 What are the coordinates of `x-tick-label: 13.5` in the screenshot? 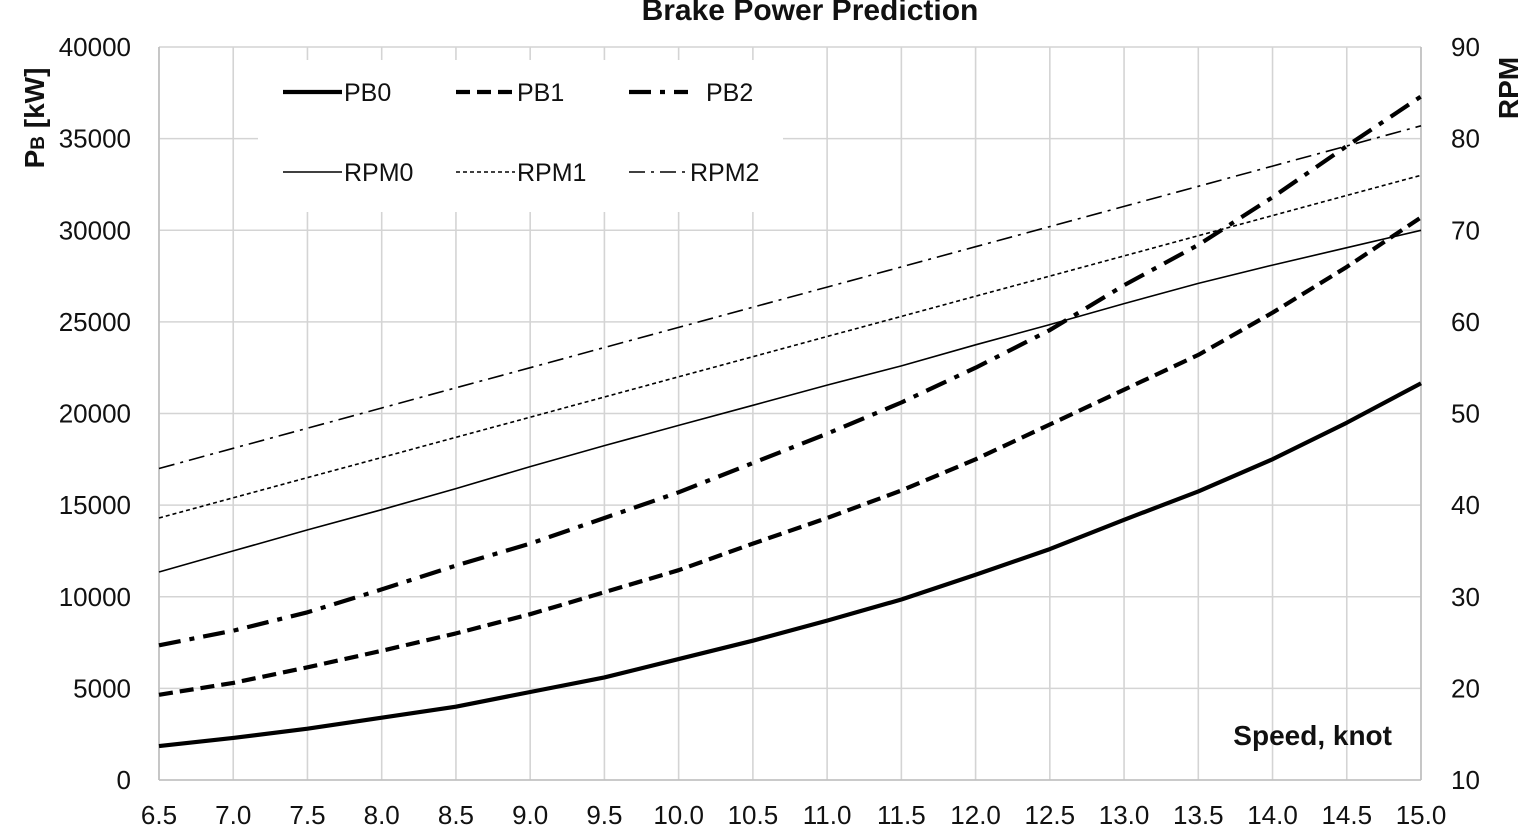 It's located at (1198, 814).